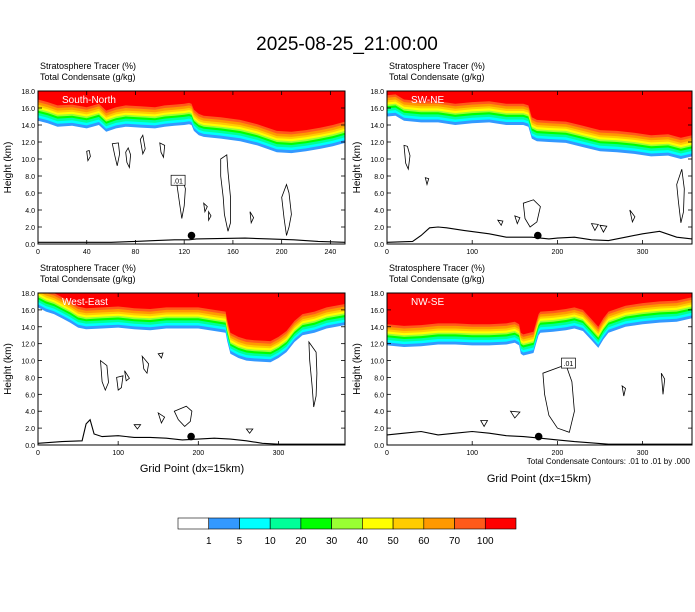 The height and width of the screenshot is (612, 695). I want to click on x-tick-label: 80, so click(136, 252).